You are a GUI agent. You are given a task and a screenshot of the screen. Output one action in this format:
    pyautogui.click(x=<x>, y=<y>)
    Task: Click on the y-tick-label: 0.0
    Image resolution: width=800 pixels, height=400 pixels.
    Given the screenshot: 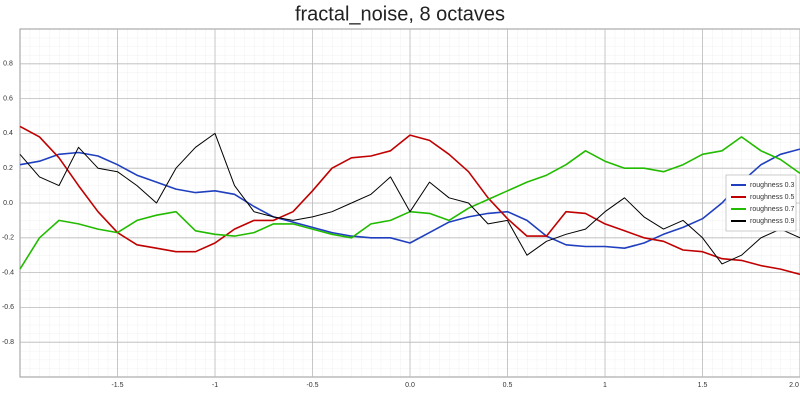 What is the action you would take?
    pyautogui.click(x=8, y=203)
    